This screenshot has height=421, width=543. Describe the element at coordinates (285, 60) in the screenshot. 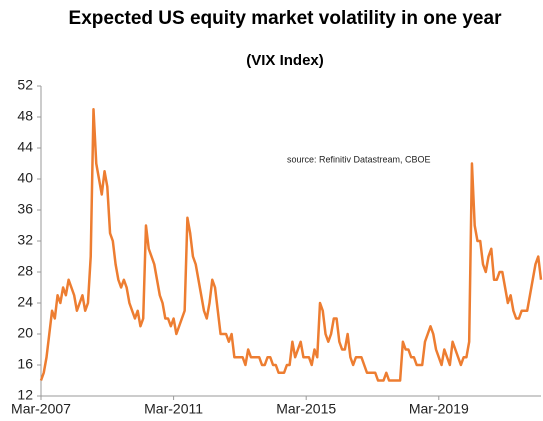

I see `chart-subtitle: (VIX Index)` at that location.